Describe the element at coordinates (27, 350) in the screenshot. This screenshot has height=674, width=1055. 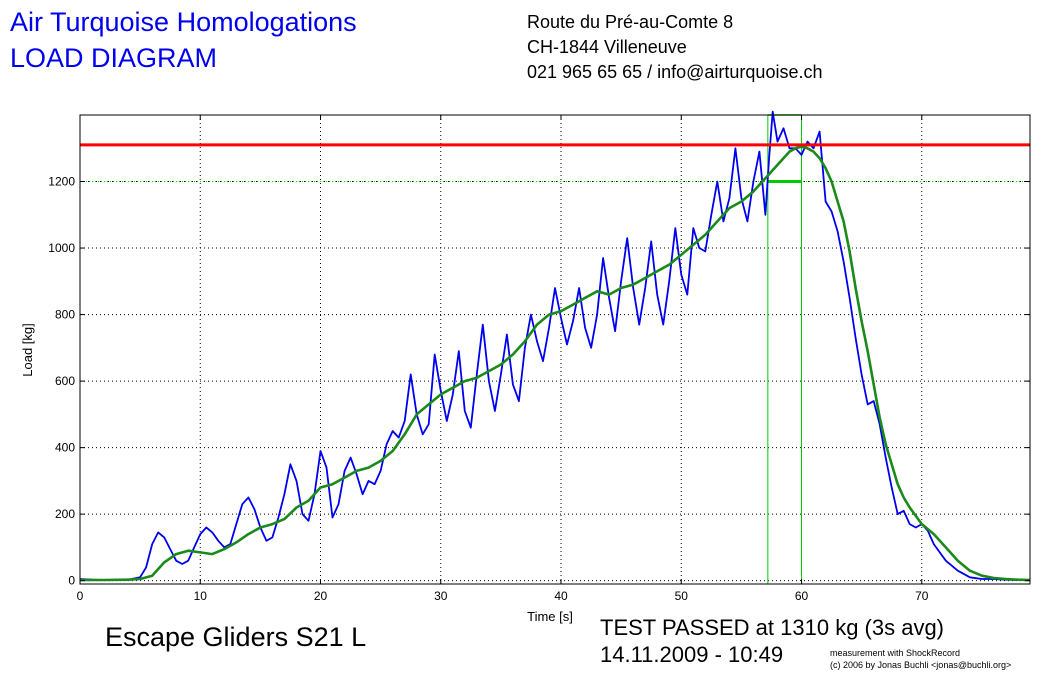
I see `y-axis-label: Load [kg]` at that location.